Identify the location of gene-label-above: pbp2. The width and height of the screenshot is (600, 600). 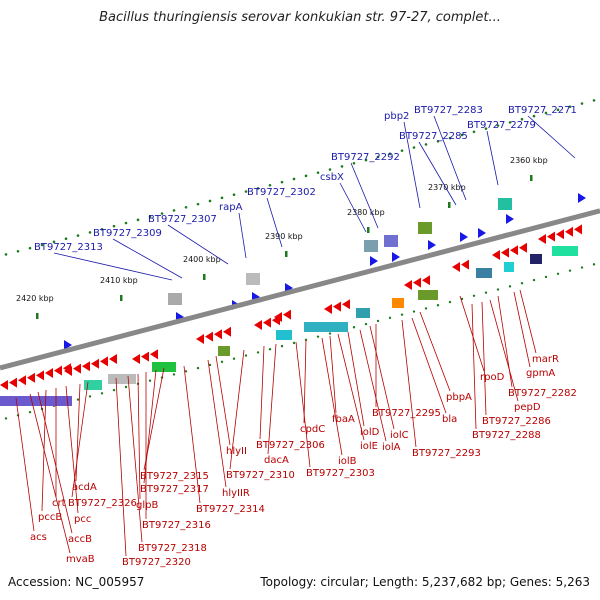
(396, 116).